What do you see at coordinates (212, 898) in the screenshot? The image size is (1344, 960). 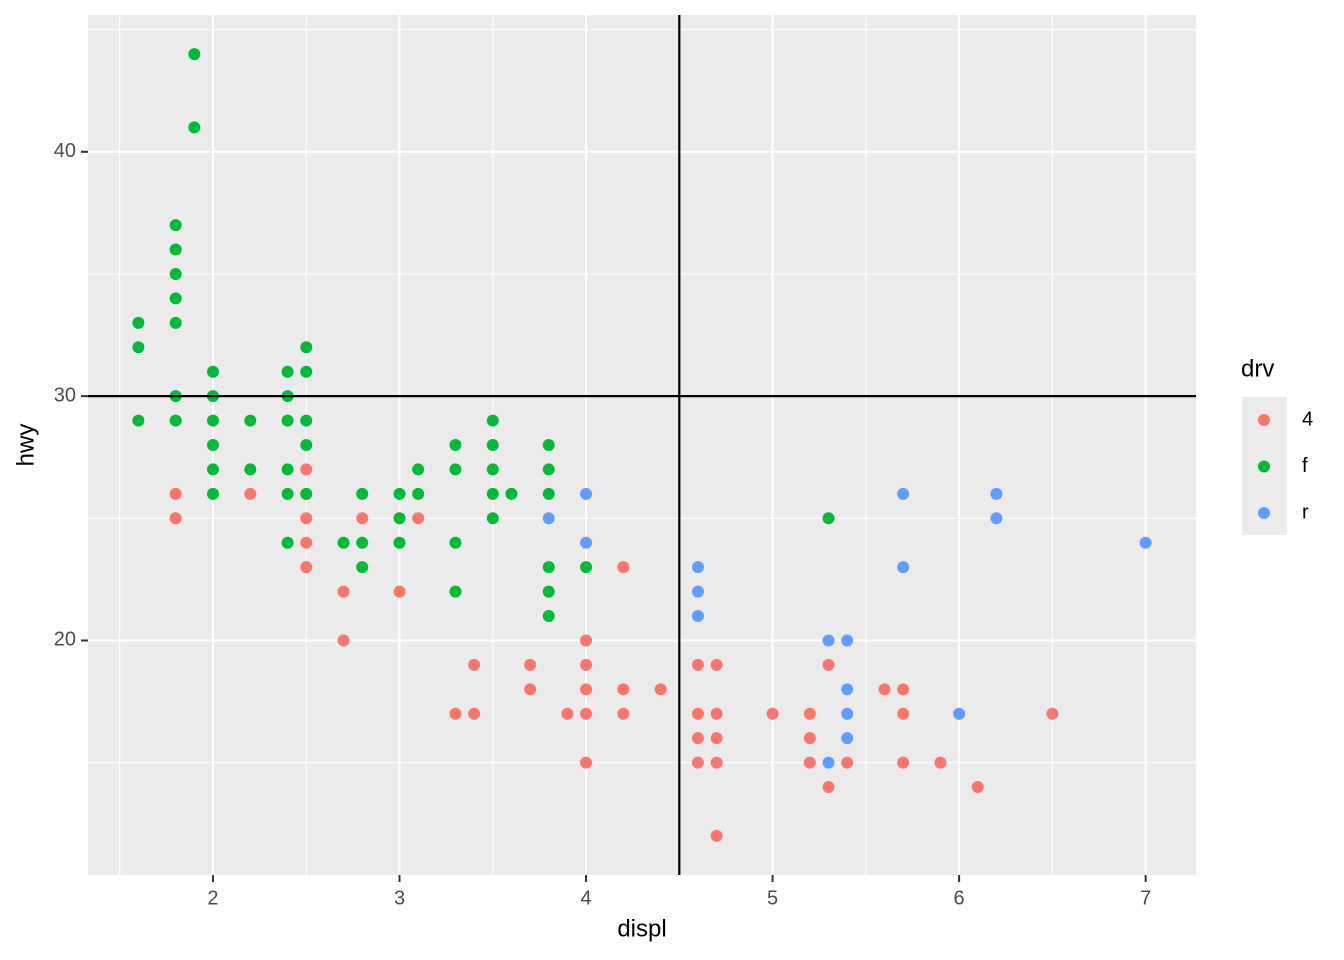 I see `x-tick-label: 2` at bounding box center [212, 898].